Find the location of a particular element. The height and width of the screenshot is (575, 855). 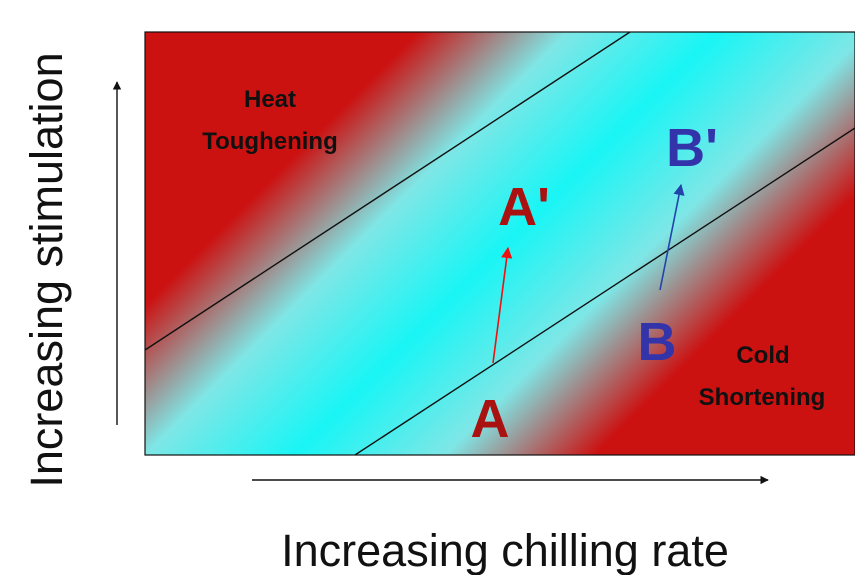

cold-shortening-label-line1: Cold is located at coordinates (762, 355).